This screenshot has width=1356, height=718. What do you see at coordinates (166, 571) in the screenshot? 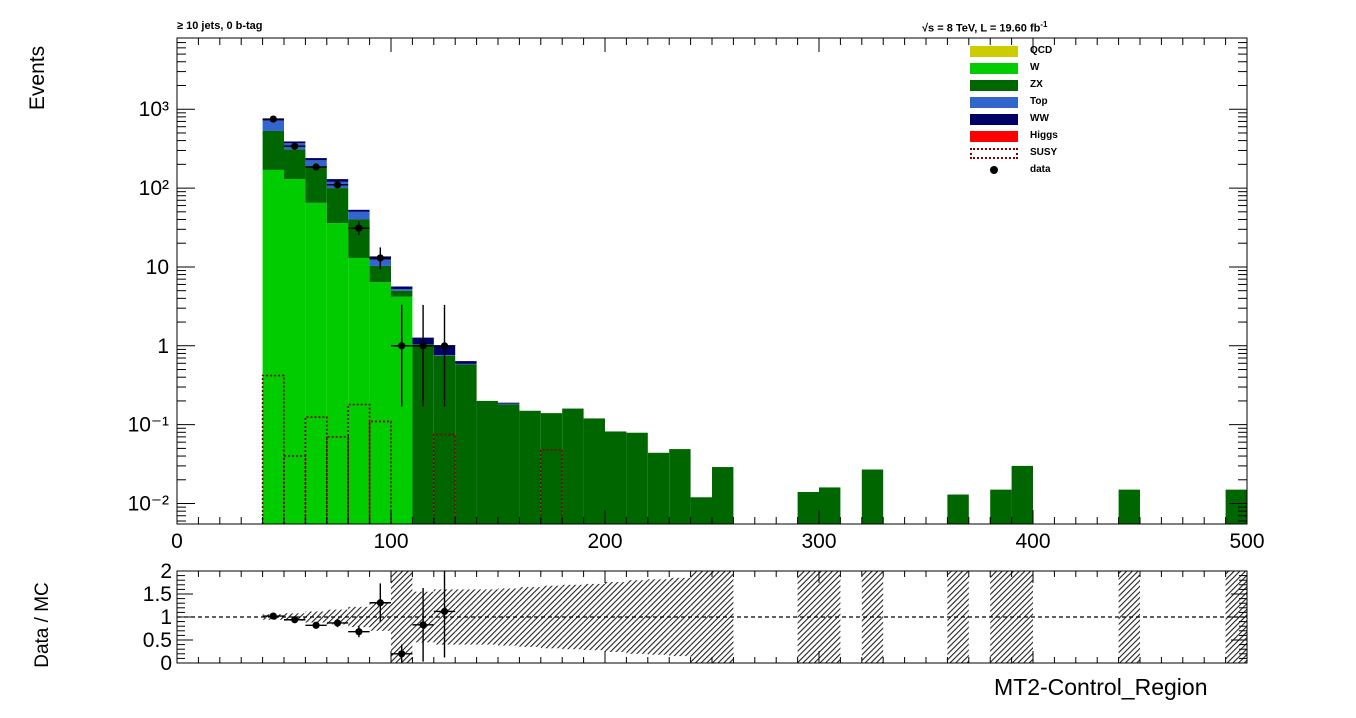
I see `ratio-y-tick-label: 2` at bounding box center [166, 571].